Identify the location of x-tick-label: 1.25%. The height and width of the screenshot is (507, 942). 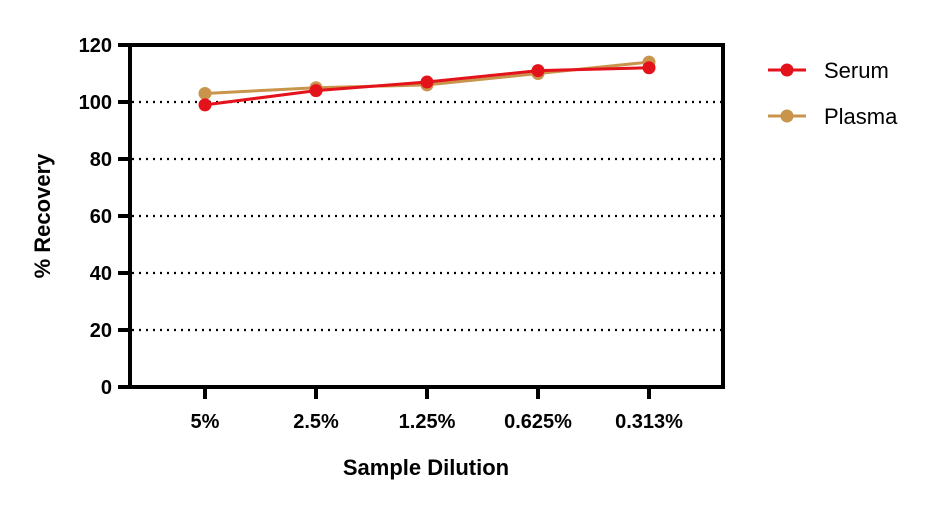
(427, 422).